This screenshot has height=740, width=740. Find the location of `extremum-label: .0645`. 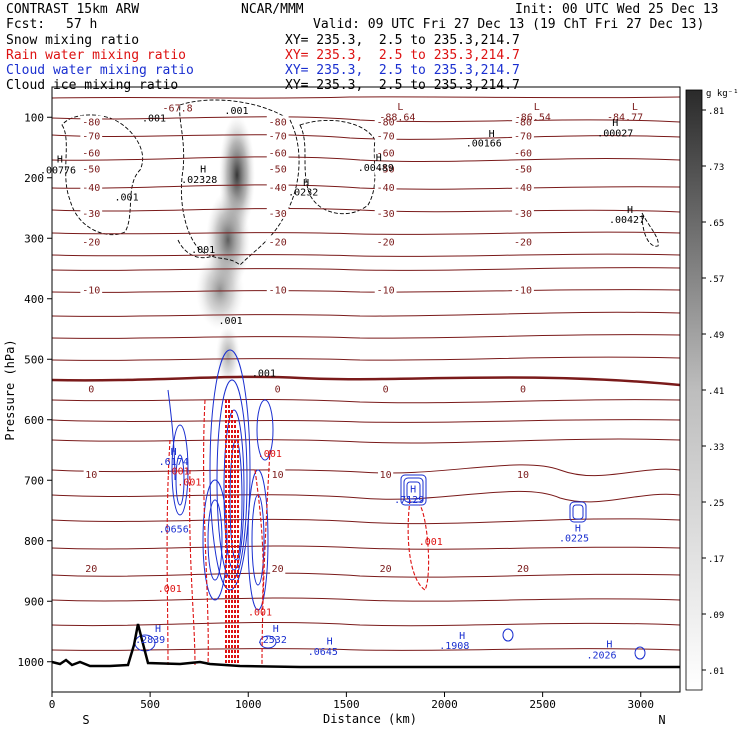

extremum-label: .0645 is located at coordinates (323, 652).